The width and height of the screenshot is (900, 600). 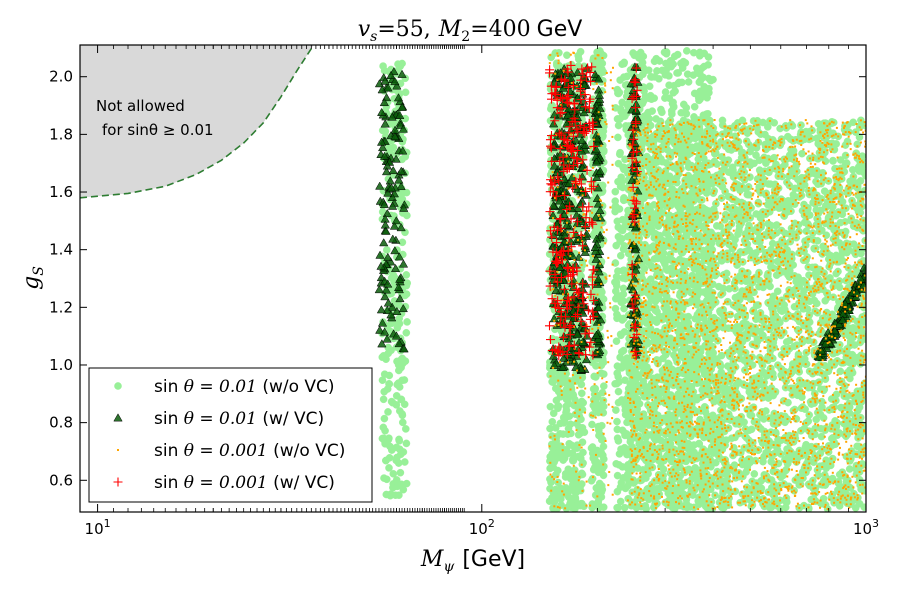 What do you see at coordinates (470, 31) in the screenshot?
I see `chart-title: vs=55, M2=400 GeV` at bounding box center [470, 31].